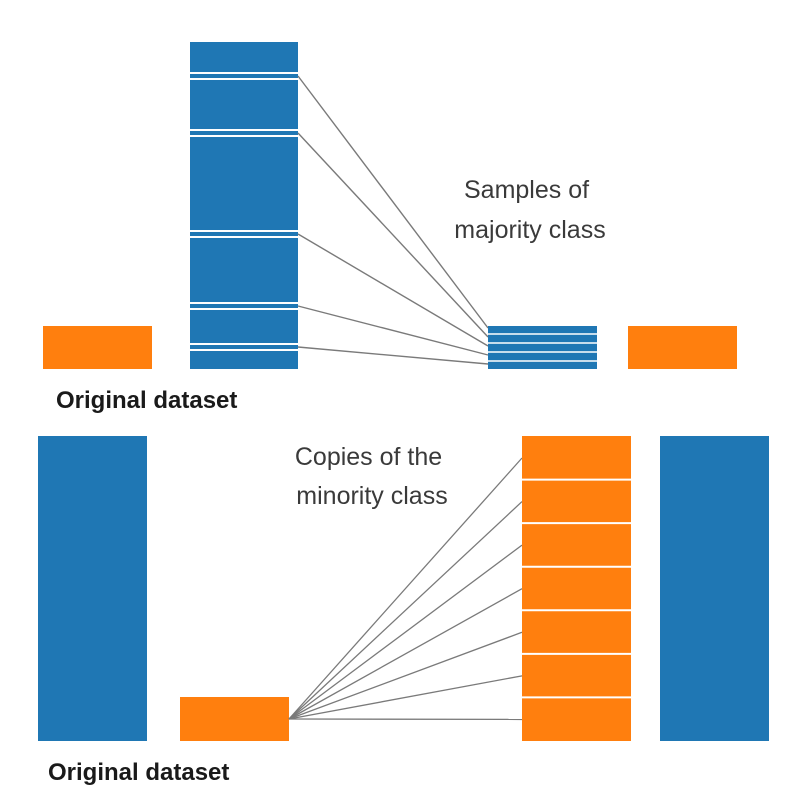  Describe the element at coordinates (529, 210) in the screenshot. I see `samples-annotation: Samples of majority class` at that location.